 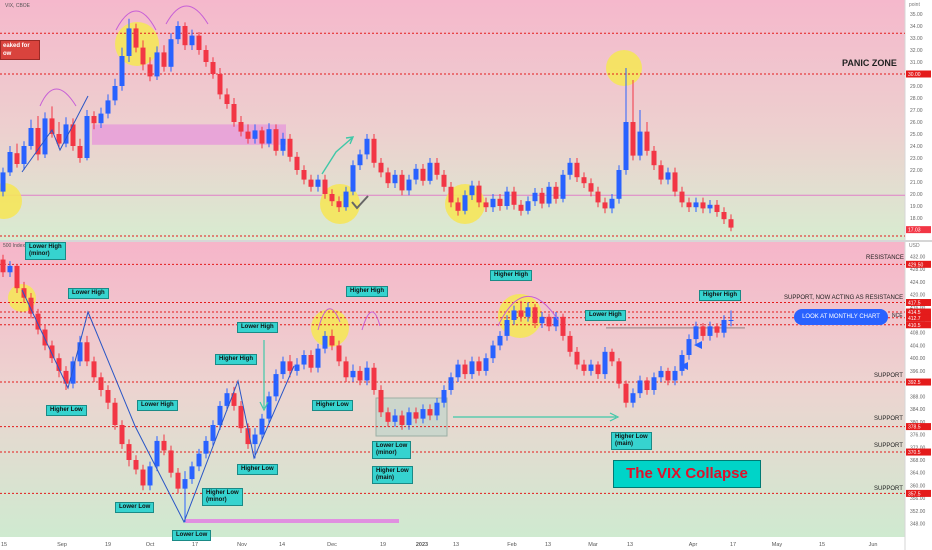 What do you see at coordinates (914, 313) in the screenshot?
I see `spx-level-tag-2: 414.5` at bounding box center [914, 313].